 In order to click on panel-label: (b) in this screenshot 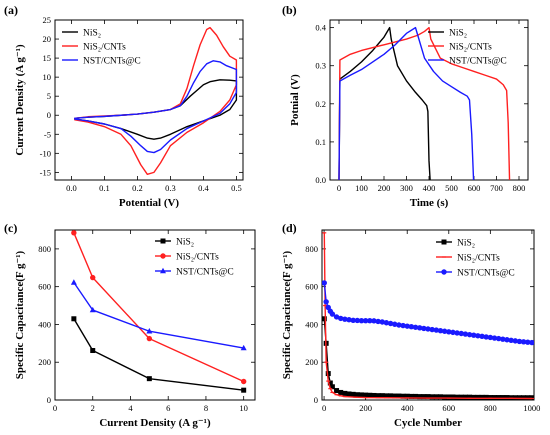, I will do `click(289, 10)`.